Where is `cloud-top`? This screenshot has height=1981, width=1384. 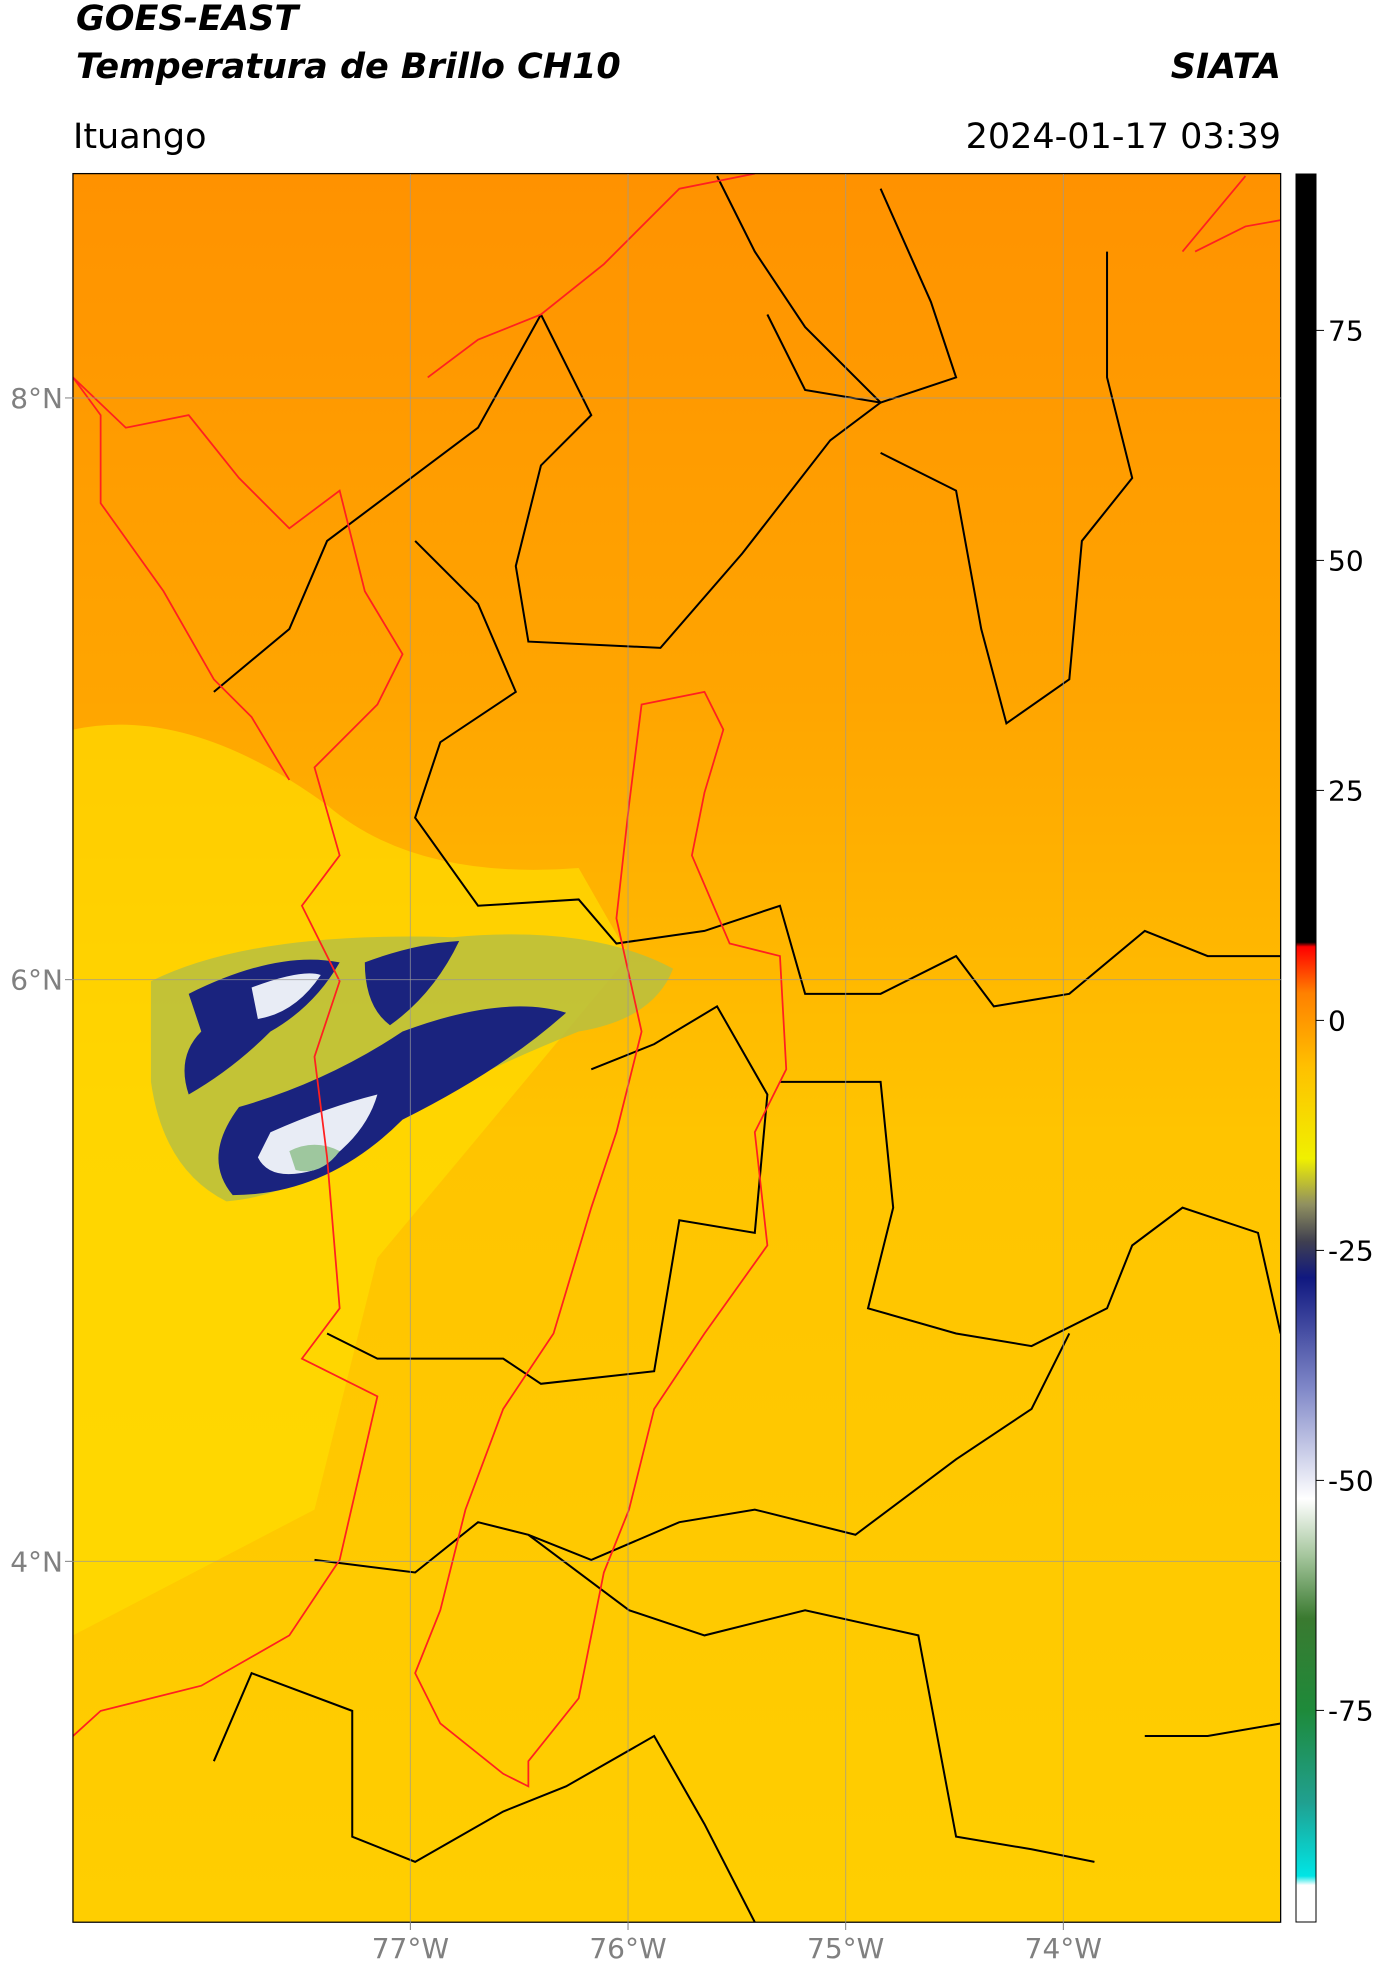
cloud-top is located at coordinates (314, 1074).